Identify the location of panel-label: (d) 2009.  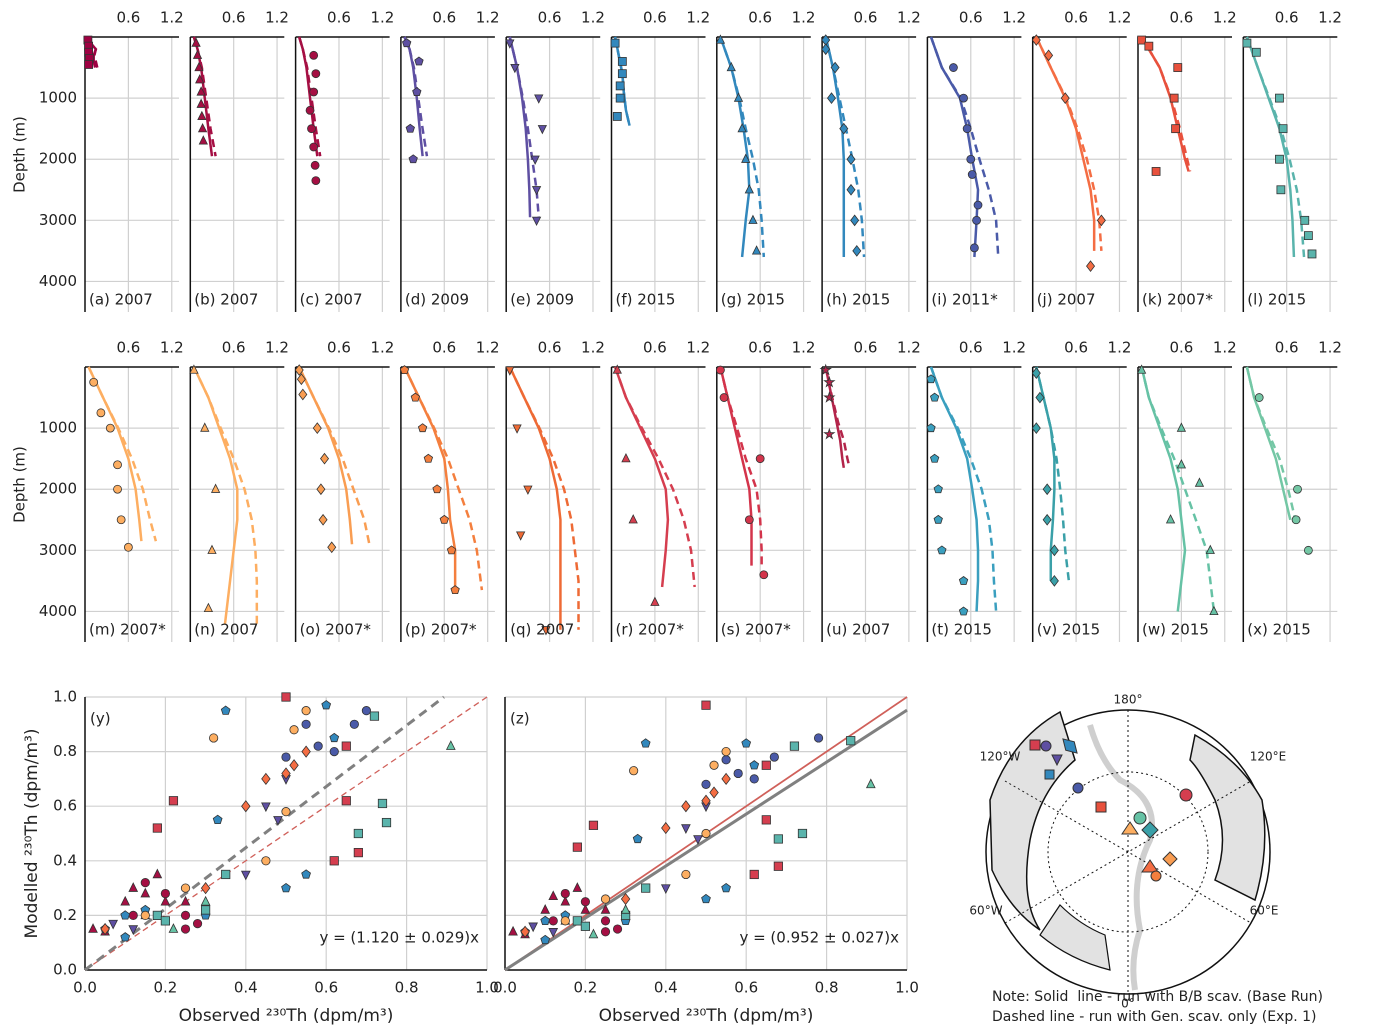
(437, 300).